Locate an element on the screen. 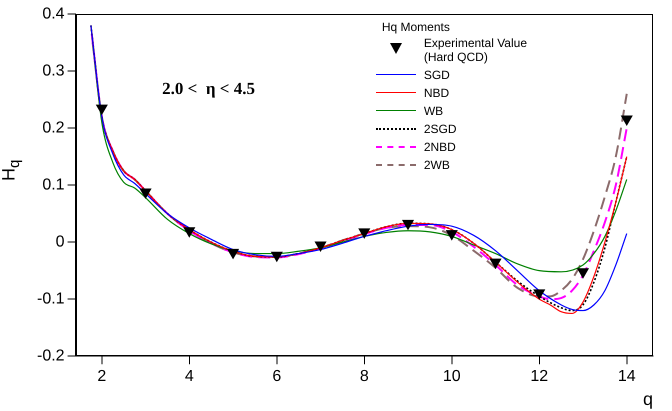 This screenshot has width=672, height=411. legend-label: 2NBD is located at coordinates (440, 147).